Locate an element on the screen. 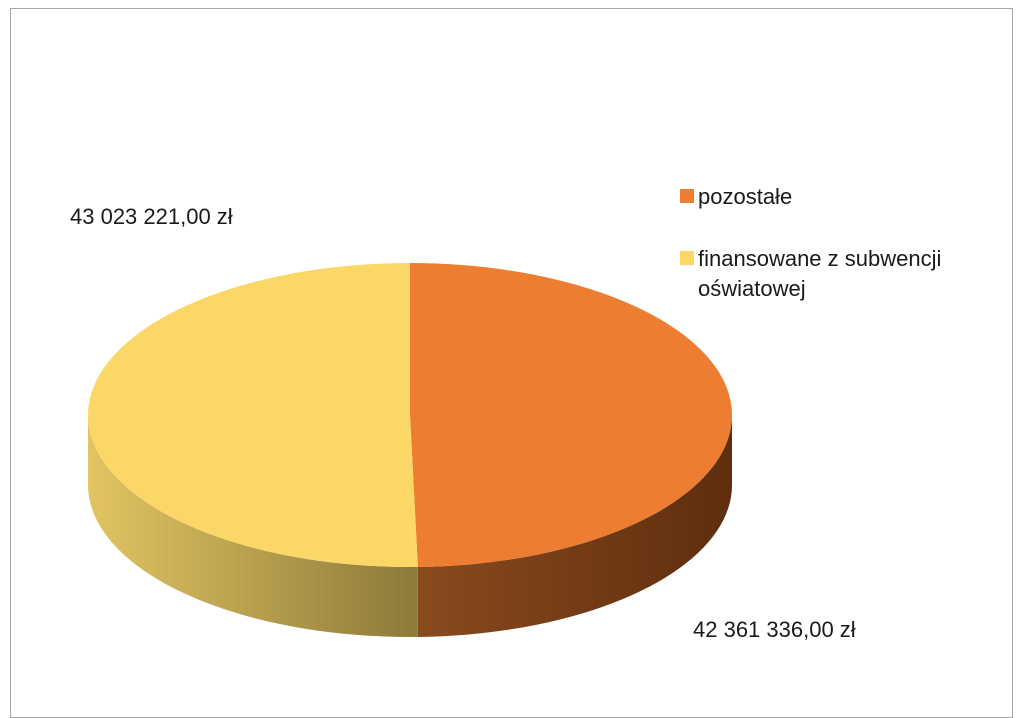  legend-label-finansowane: finansowane z subwencji oświatowej is located at coordinates (820, 273).